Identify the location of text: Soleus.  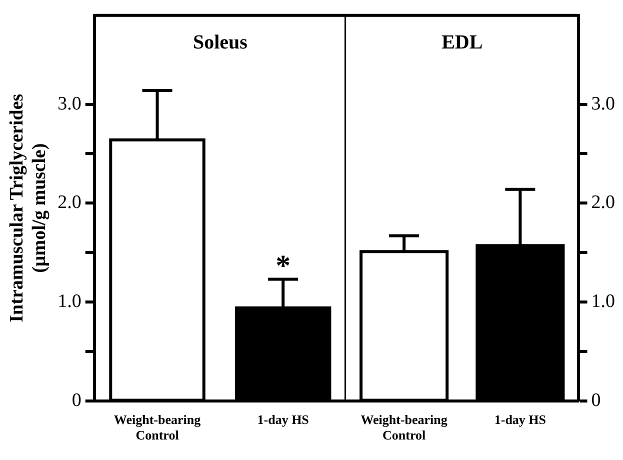
(220, 43).